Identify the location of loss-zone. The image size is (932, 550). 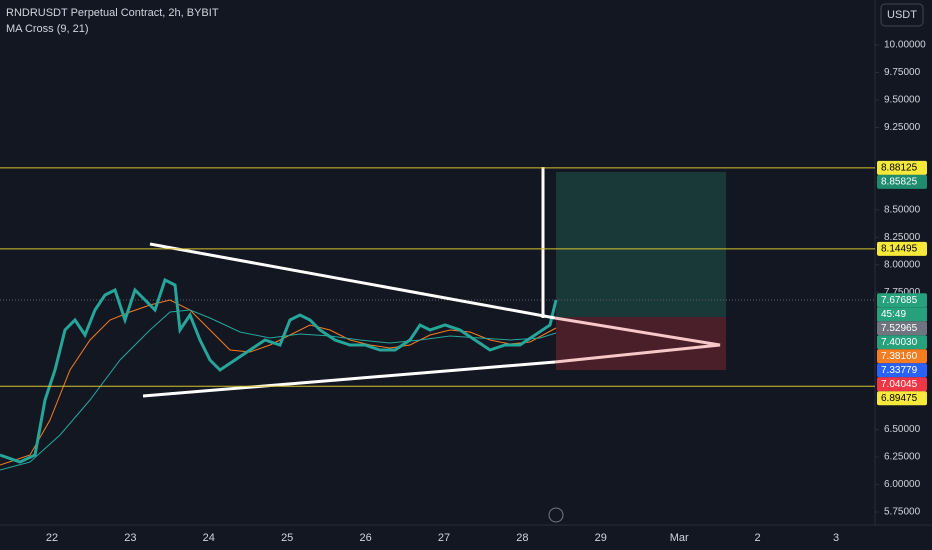
(641, 343).